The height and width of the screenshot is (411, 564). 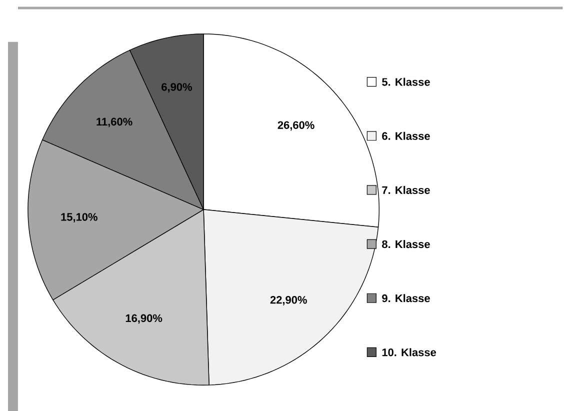 I want to click on legend-label: 9. Klasse, so click(x=406, y=298).